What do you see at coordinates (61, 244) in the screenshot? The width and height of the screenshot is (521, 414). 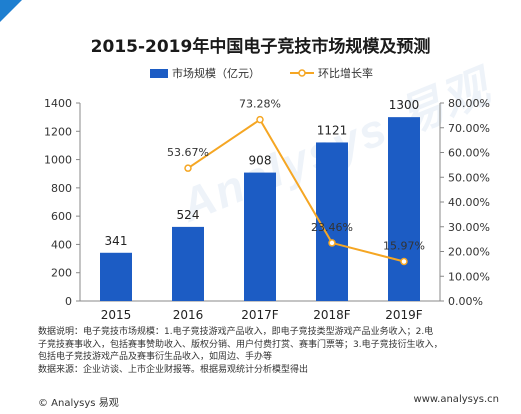 I see `y-left-tick-label: 400` at bounding box center [61, 244].